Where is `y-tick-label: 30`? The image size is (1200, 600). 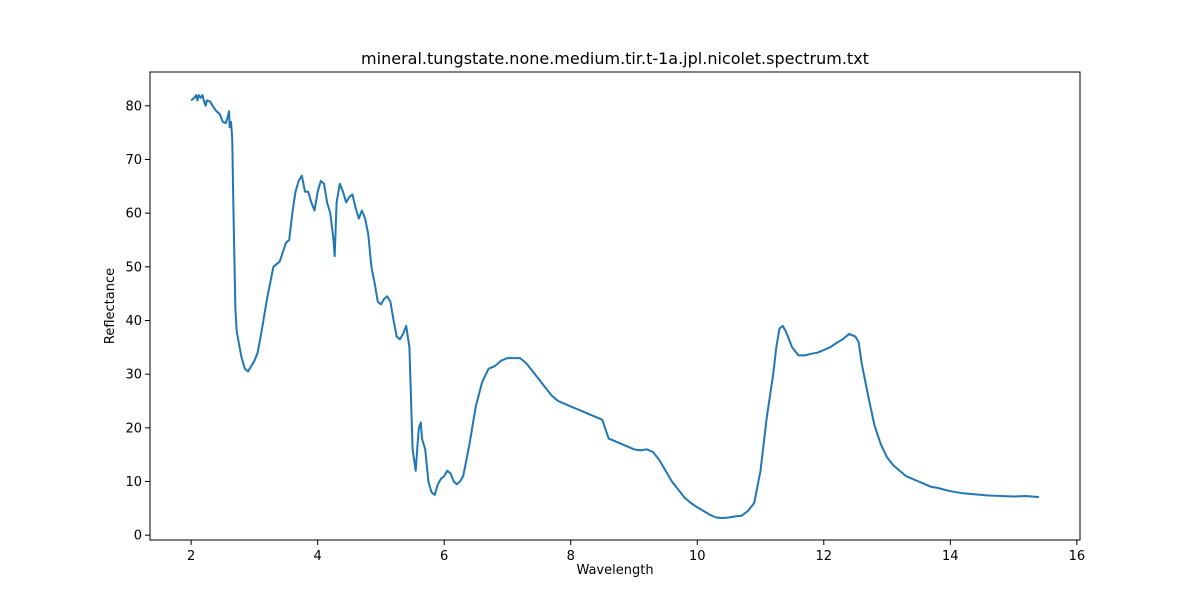
y-tick-label: 30 is located at coordinates (133, 375).